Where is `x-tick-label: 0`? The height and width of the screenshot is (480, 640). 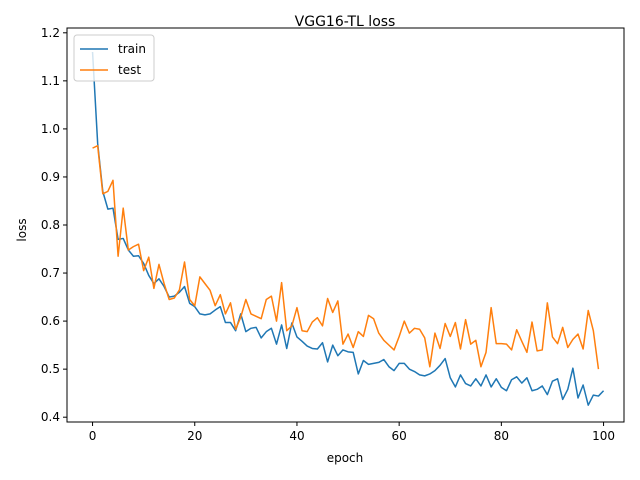 x-tick-label: 0 is located at coordinates (93, 436).